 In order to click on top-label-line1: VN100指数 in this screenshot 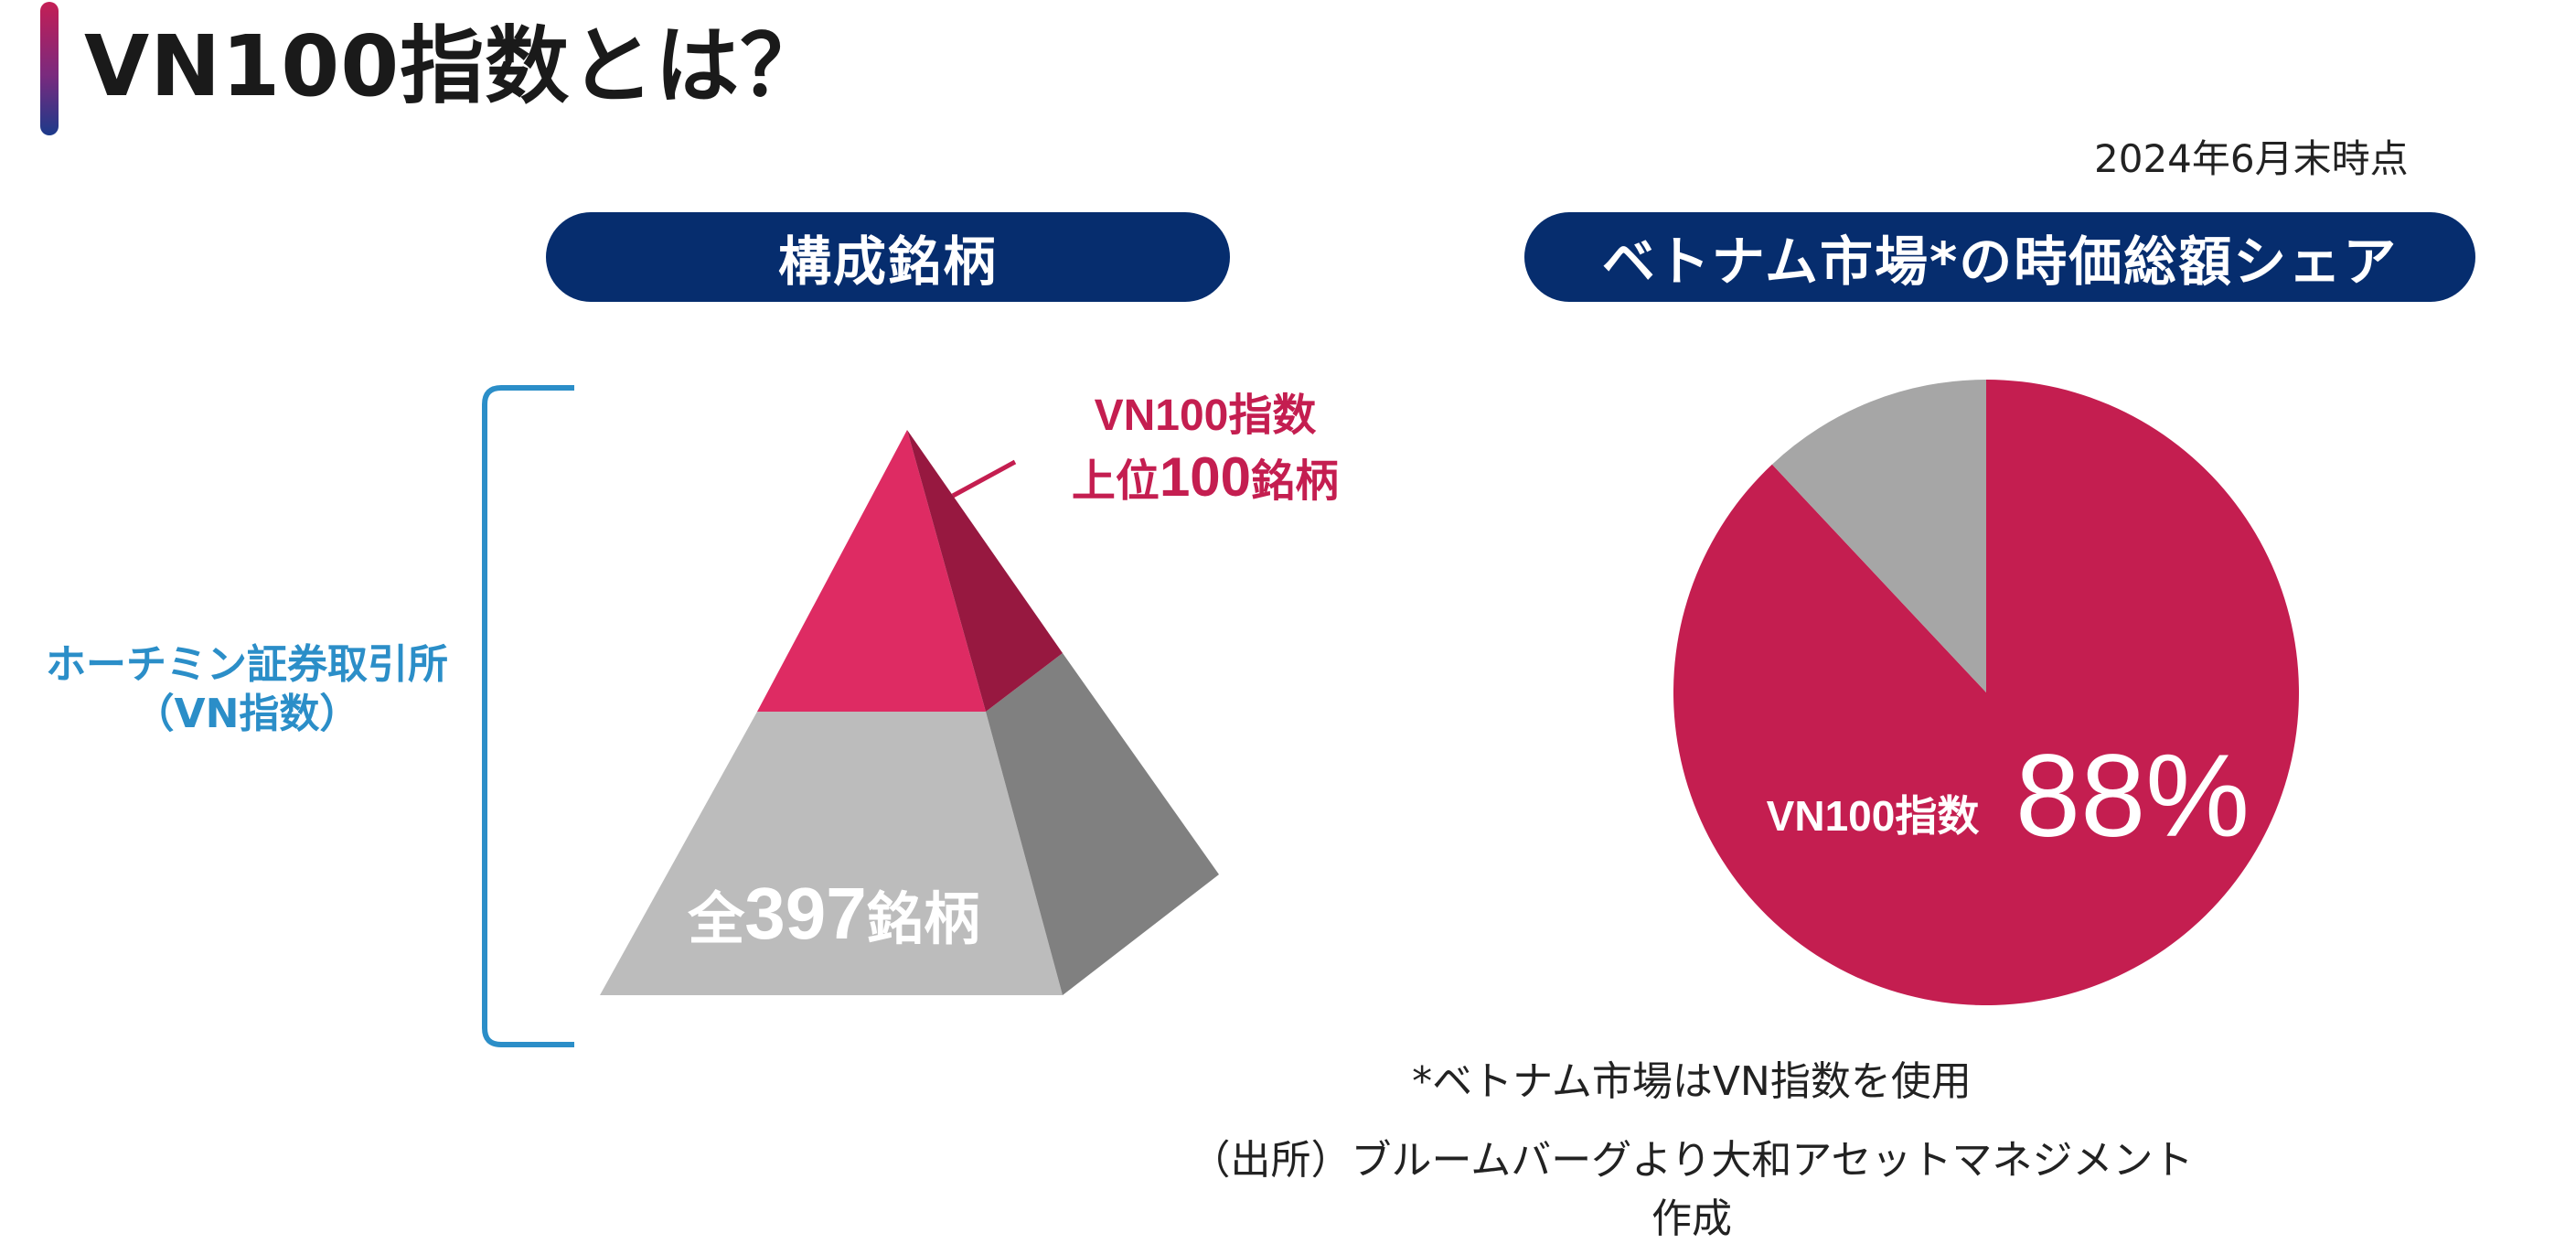, I will do `click(1206, 415)`.